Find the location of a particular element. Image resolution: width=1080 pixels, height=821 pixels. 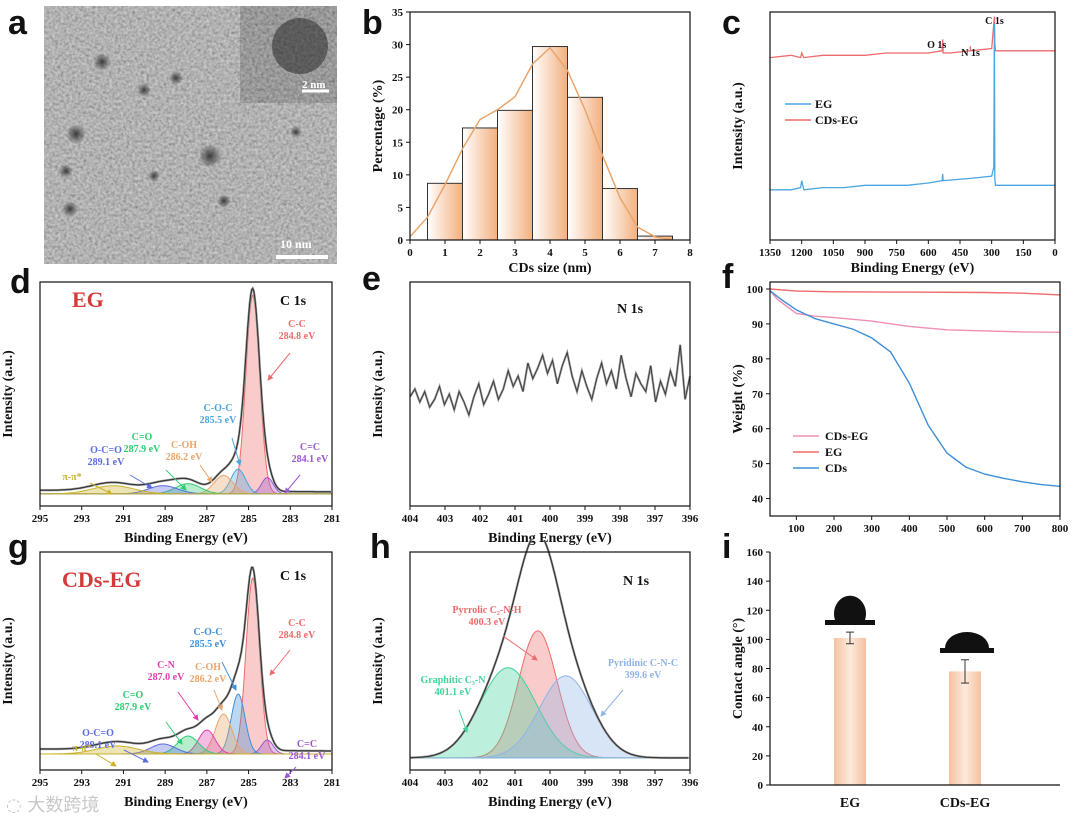

series-line-eg is located at coordinates (912, 107).